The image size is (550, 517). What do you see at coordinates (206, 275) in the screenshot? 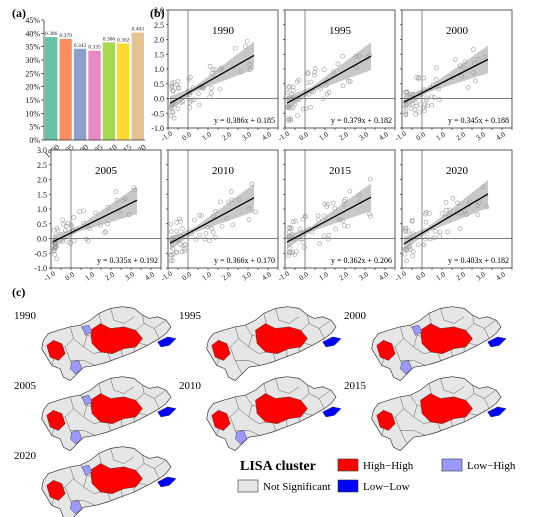
I see `scatter-x-tick-label: 1.0` at bounding box center [206, 275].